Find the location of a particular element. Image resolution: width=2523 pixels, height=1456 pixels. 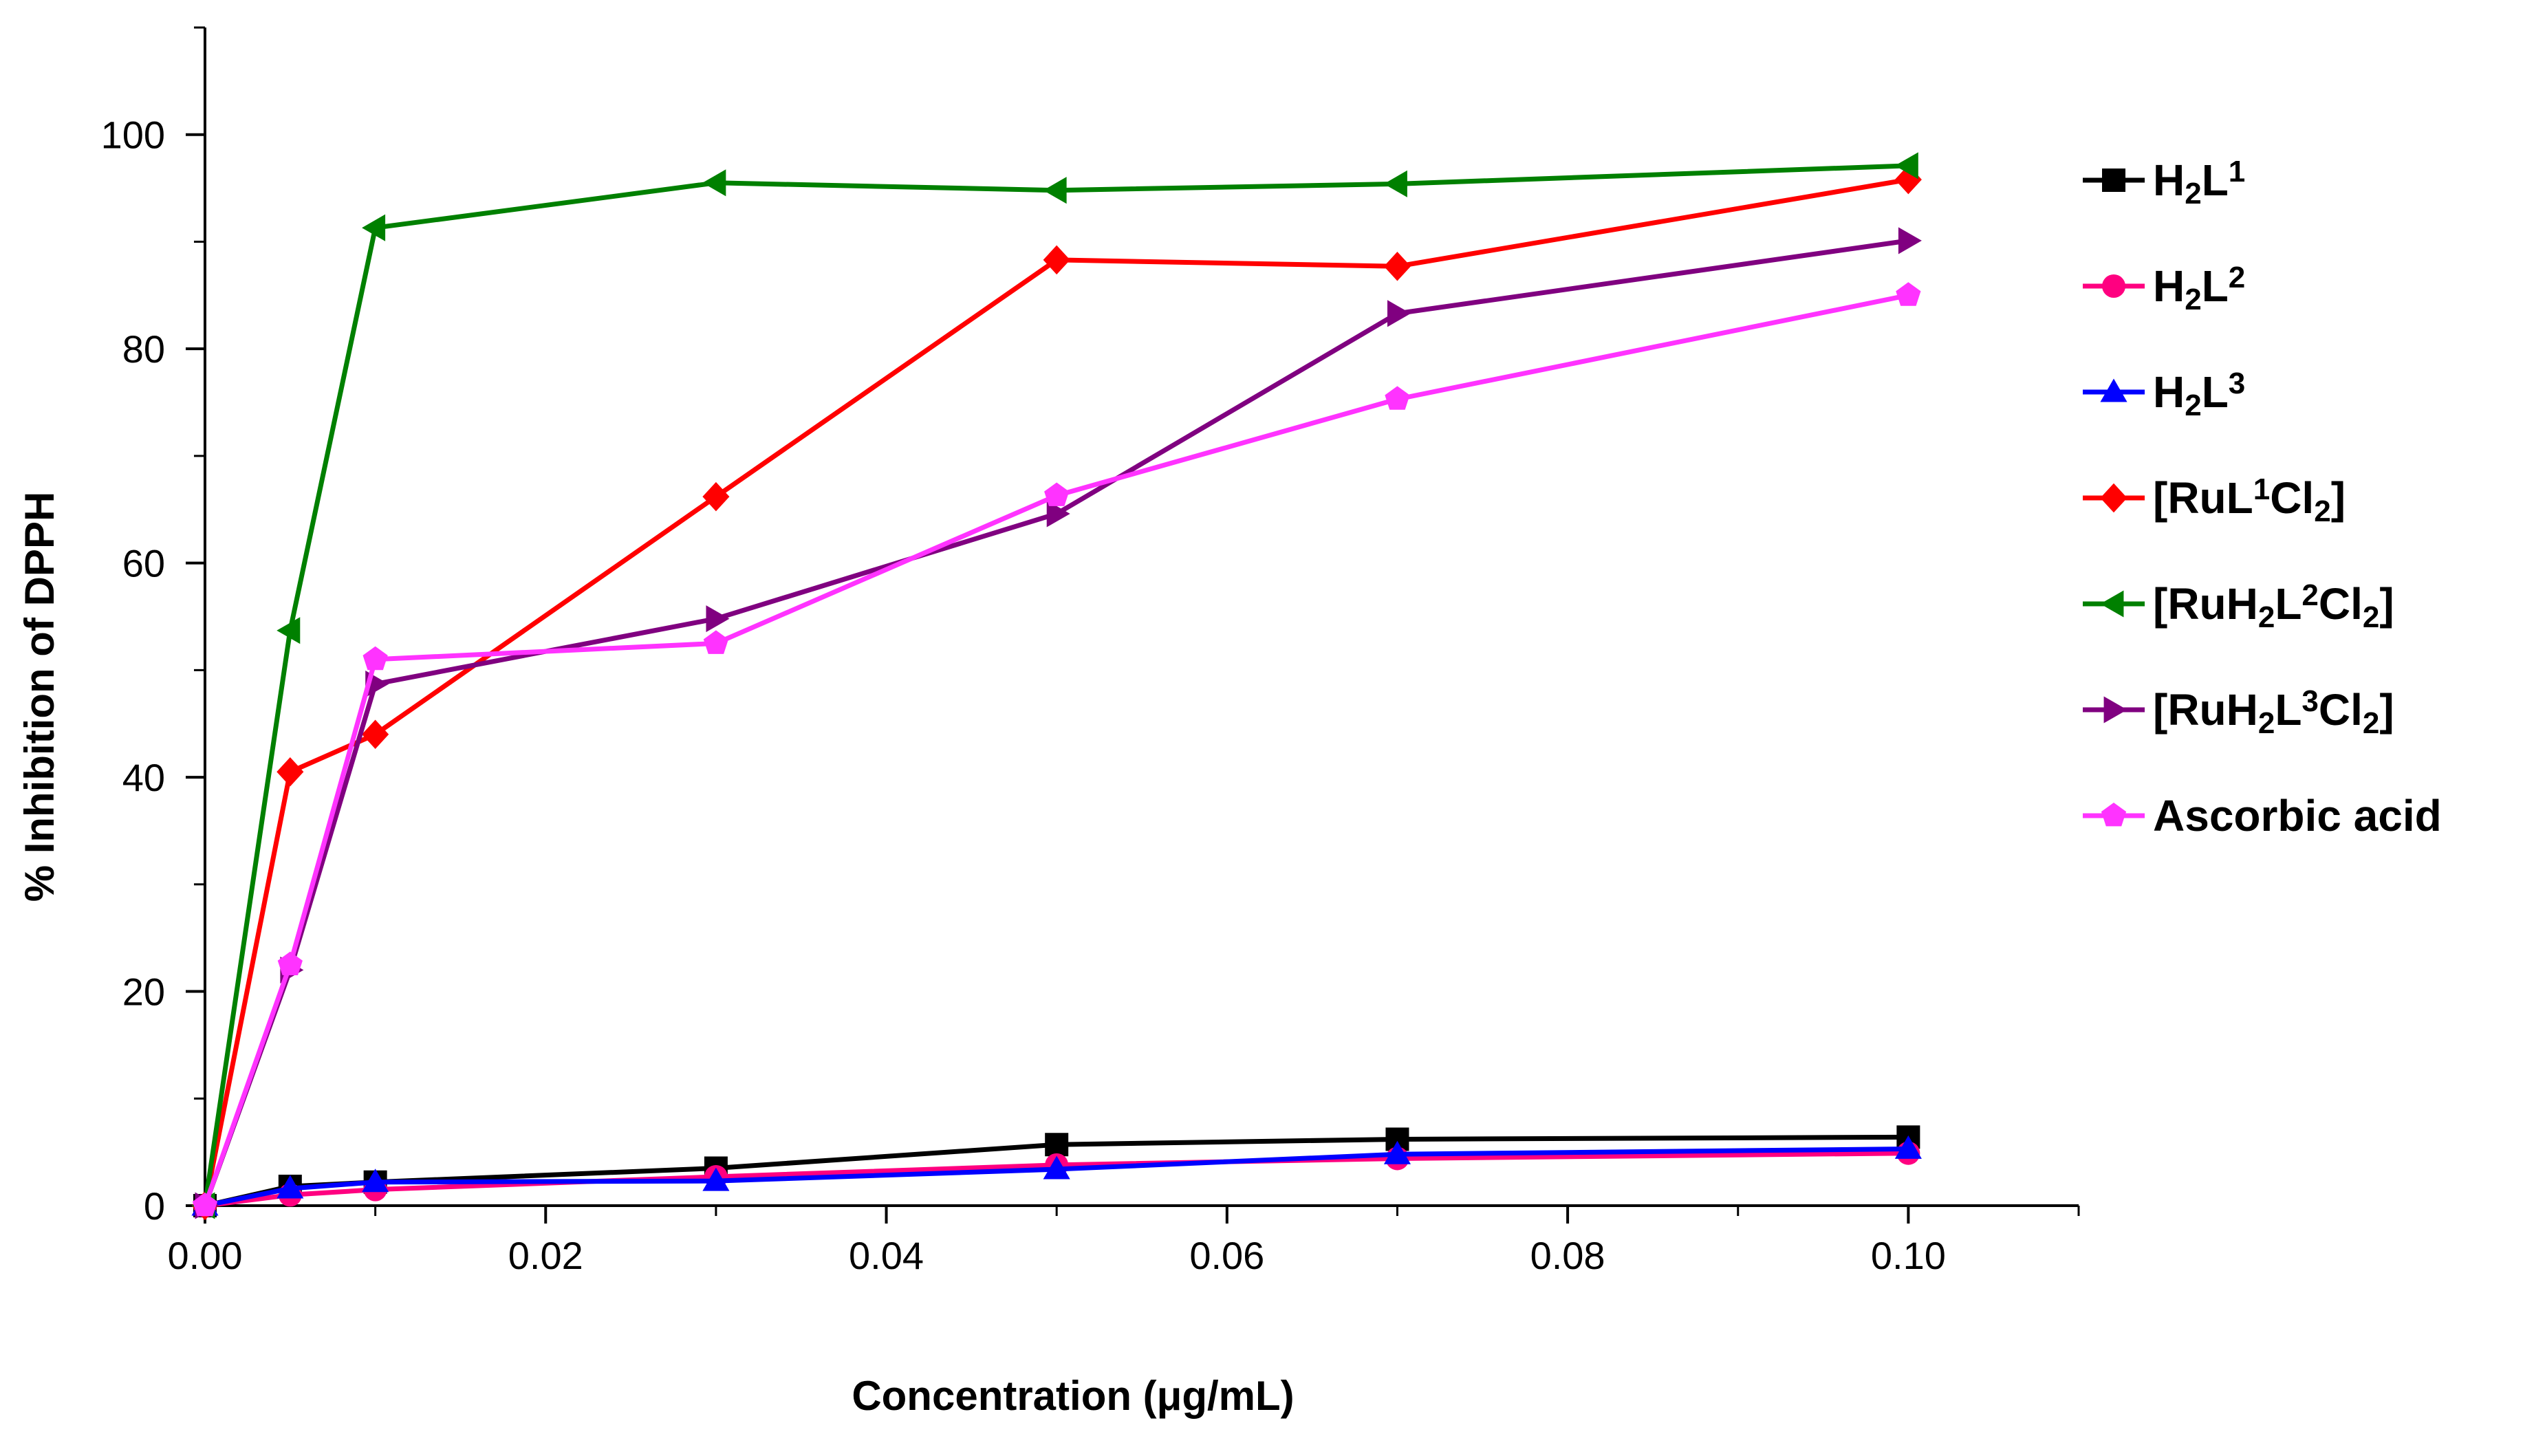

legend-label: Ascorbic acid is located at coordinates (2297, 815).